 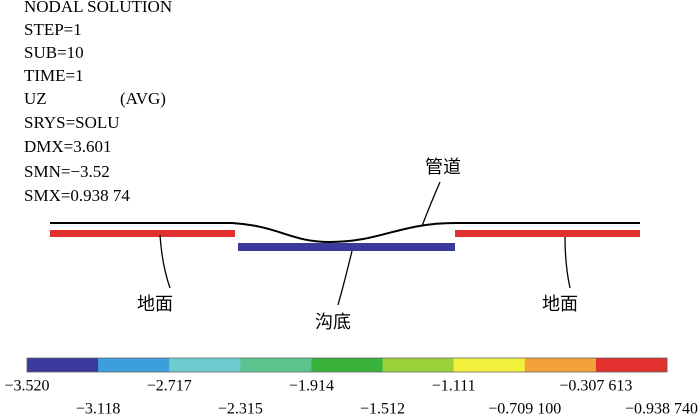 I want to click on legend-label: −1.914, so click(x=311, y=386).